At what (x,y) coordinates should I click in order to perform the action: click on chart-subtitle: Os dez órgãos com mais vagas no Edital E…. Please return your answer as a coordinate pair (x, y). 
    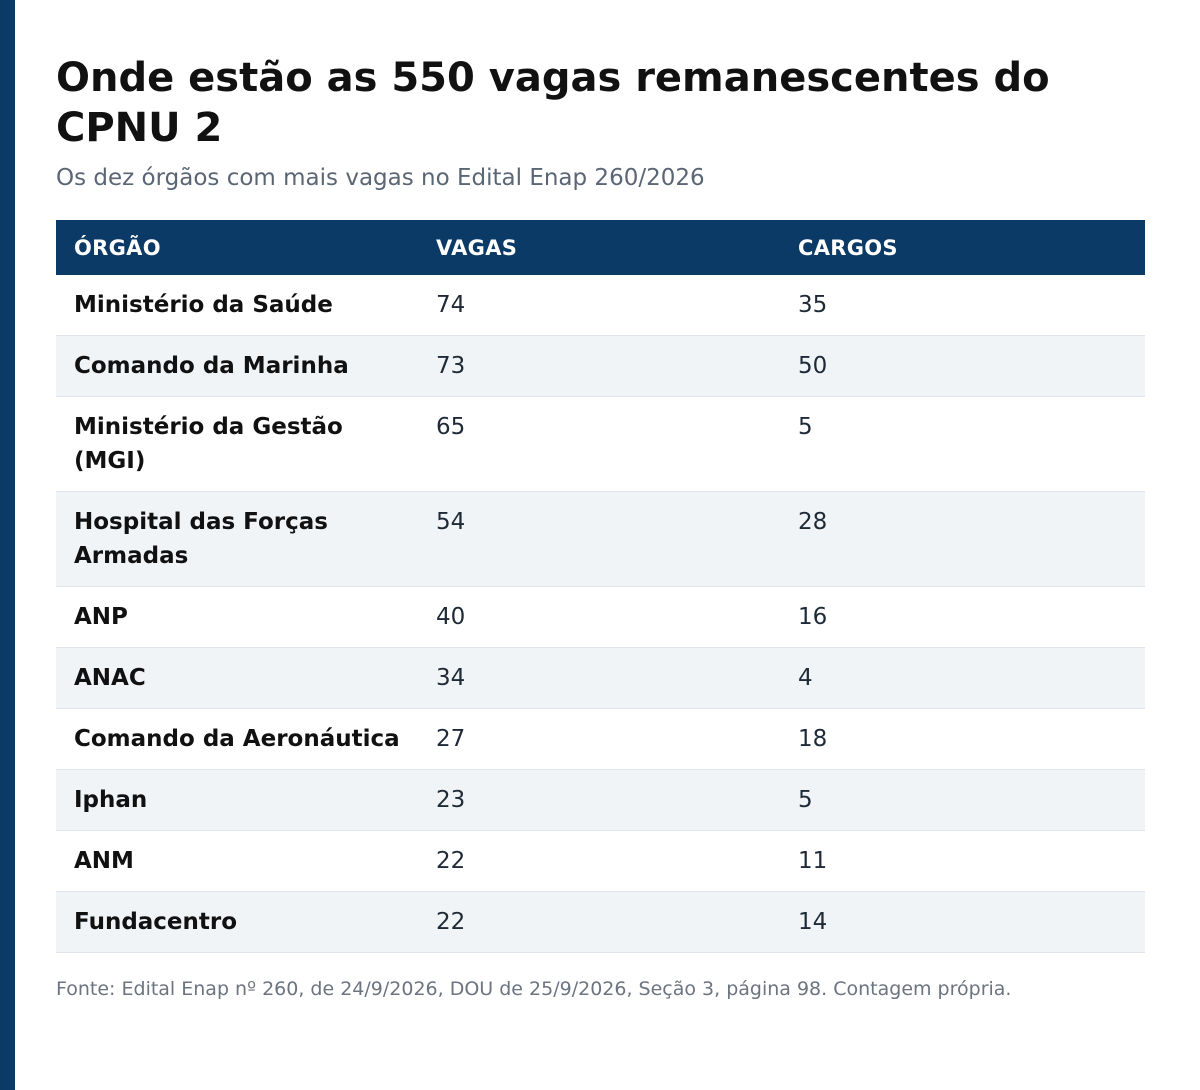
    Looking at the image, I should click on (380, 178).